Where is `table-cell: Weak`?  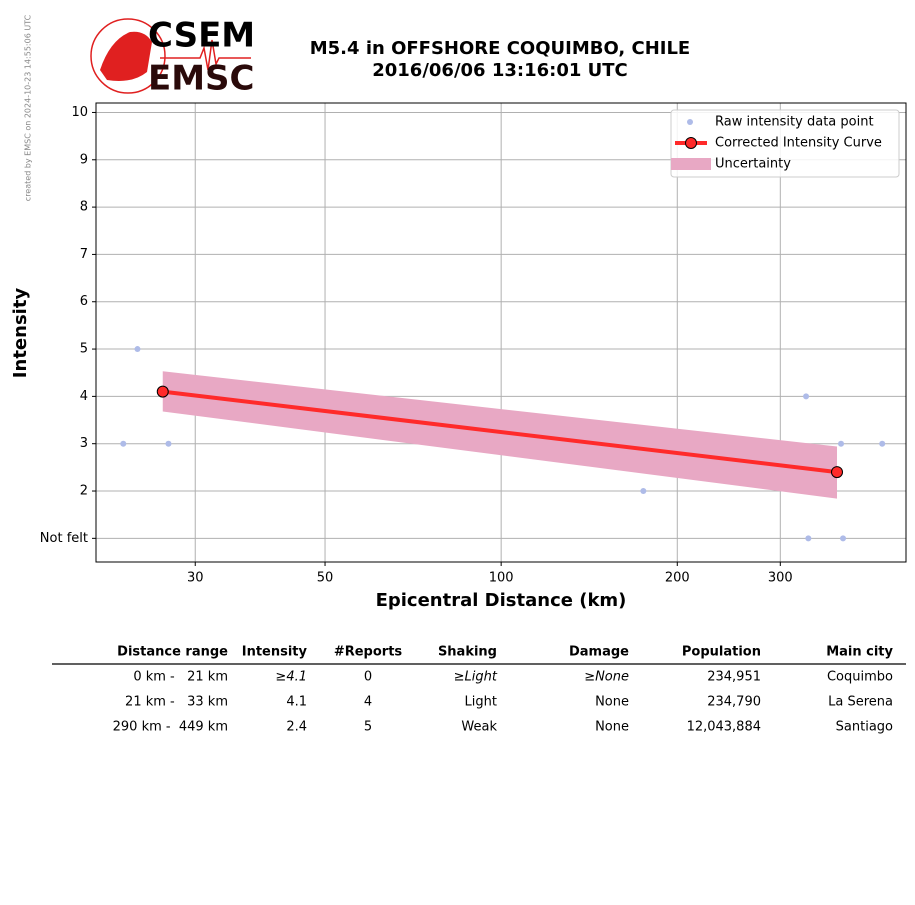
table-cell: Weak is located at coordinates (479, 727).